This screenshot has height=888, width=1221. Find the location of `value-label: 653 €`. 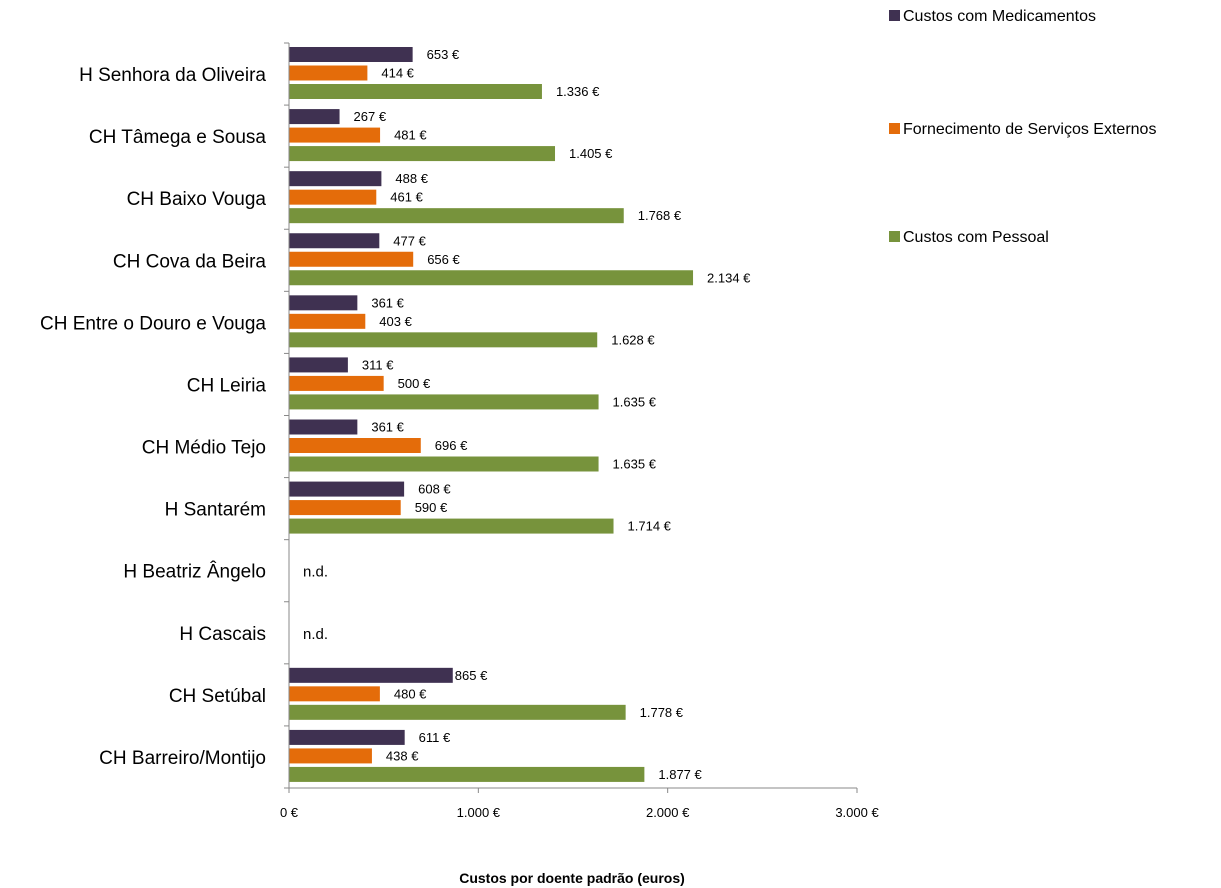

value-label: 653 € is located at coordinates (443, 54).